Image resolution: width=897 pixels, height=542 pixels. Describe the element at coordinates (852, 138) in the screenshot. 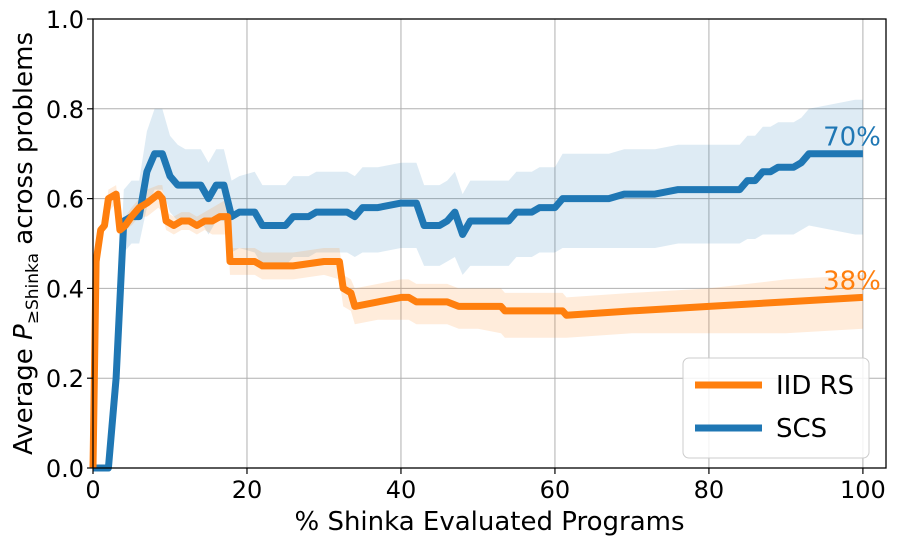

I see `end-label-scs: 70%` at that location.